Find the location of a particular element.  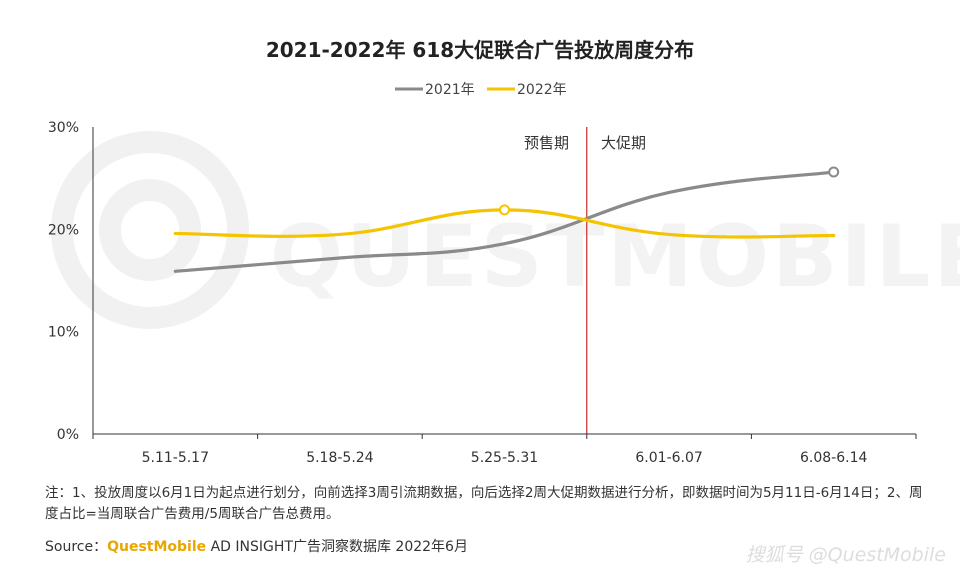

x-tick-label: 5.25-5.31 is located at coordinates (504, 458).